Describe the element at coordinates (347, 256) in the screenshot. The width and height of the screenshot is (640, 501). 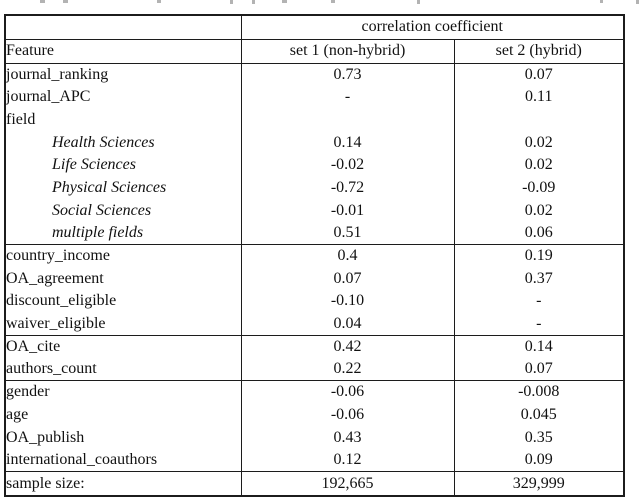
I see `set1-value: 0.4` at that location.